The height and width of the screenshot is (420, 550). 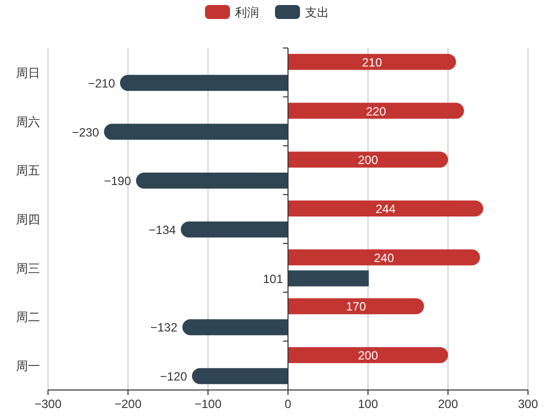 What do you see at coordinates (28, 268) in the screenshot?
I see `y-tick-label: 周三` at bounding box center [28, 268].